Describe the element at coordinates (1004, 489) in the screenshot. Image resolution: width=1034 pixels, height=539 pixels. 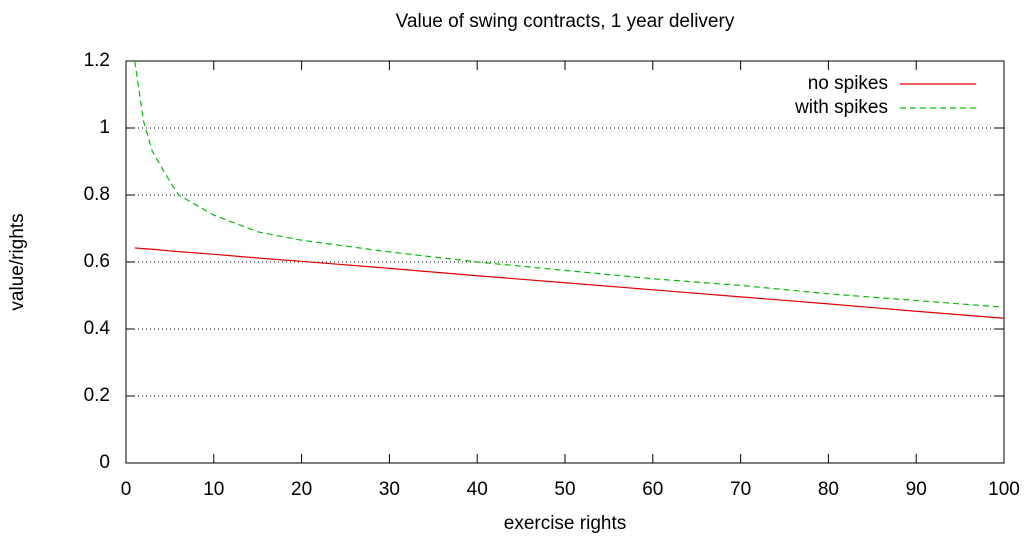
I see `x-tick-label: 100` at that location.